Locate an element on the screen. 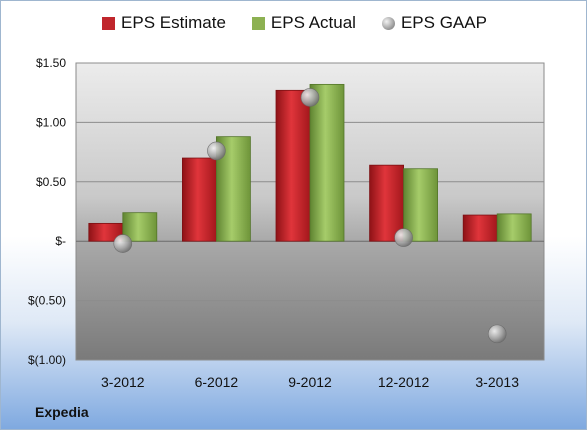 The image size is (587, 430). legend-item: EPS Actual is located at coordinates (303, 23).